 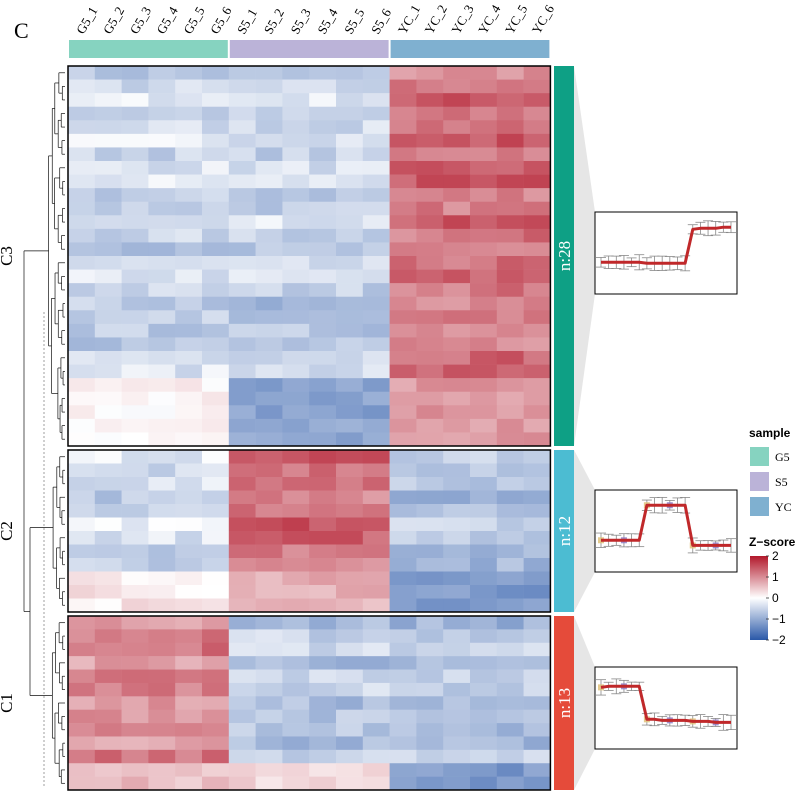 I want to click on zscore-tick-label: 1, so click(x=775, y=577).